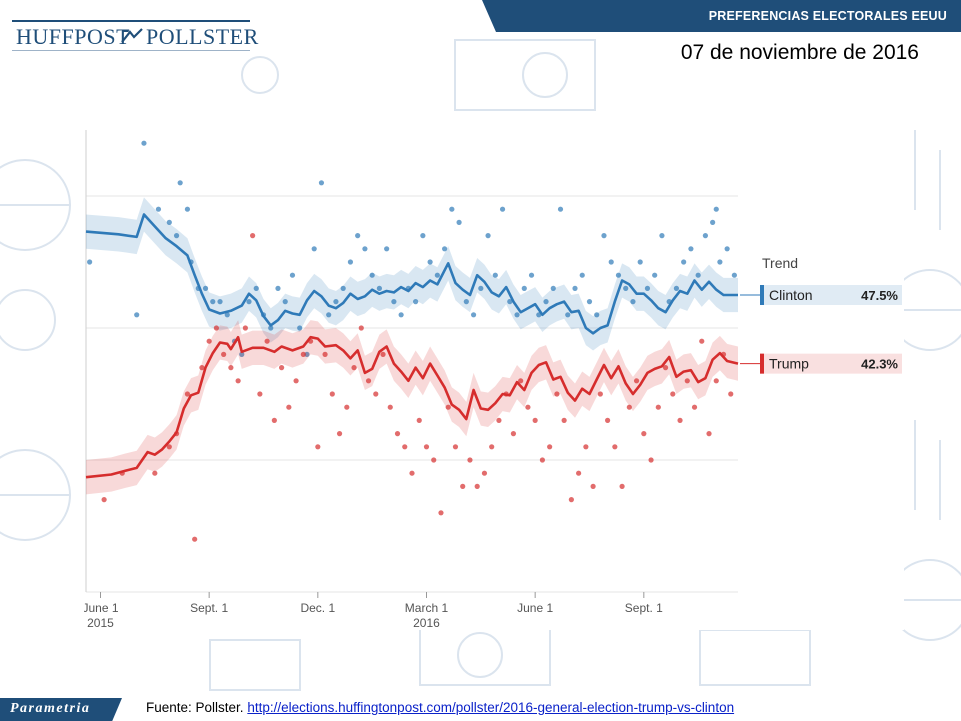  Describe the element at coordinates (101, 608) in the screenshot. I see `x-tick-label: June 1` at that location.